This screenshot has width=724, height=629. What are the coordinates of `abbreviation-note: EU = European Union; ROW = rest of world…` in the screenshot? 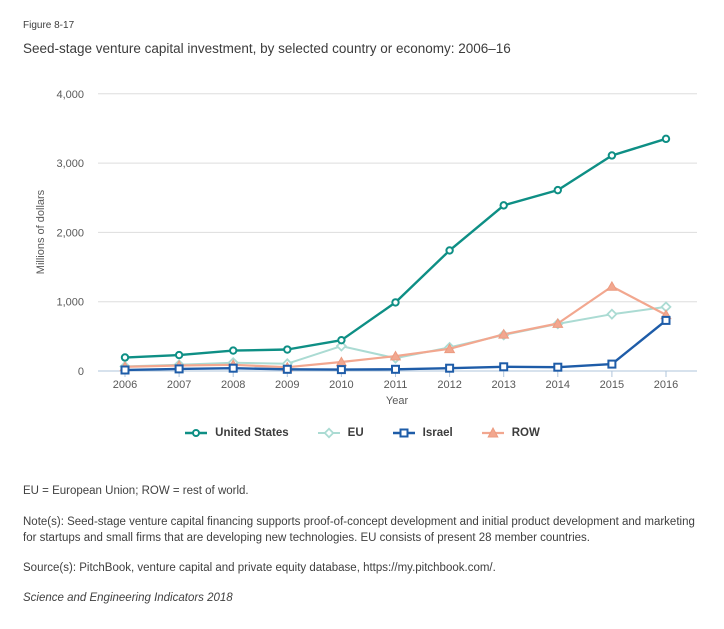 It's located at (136, 491).